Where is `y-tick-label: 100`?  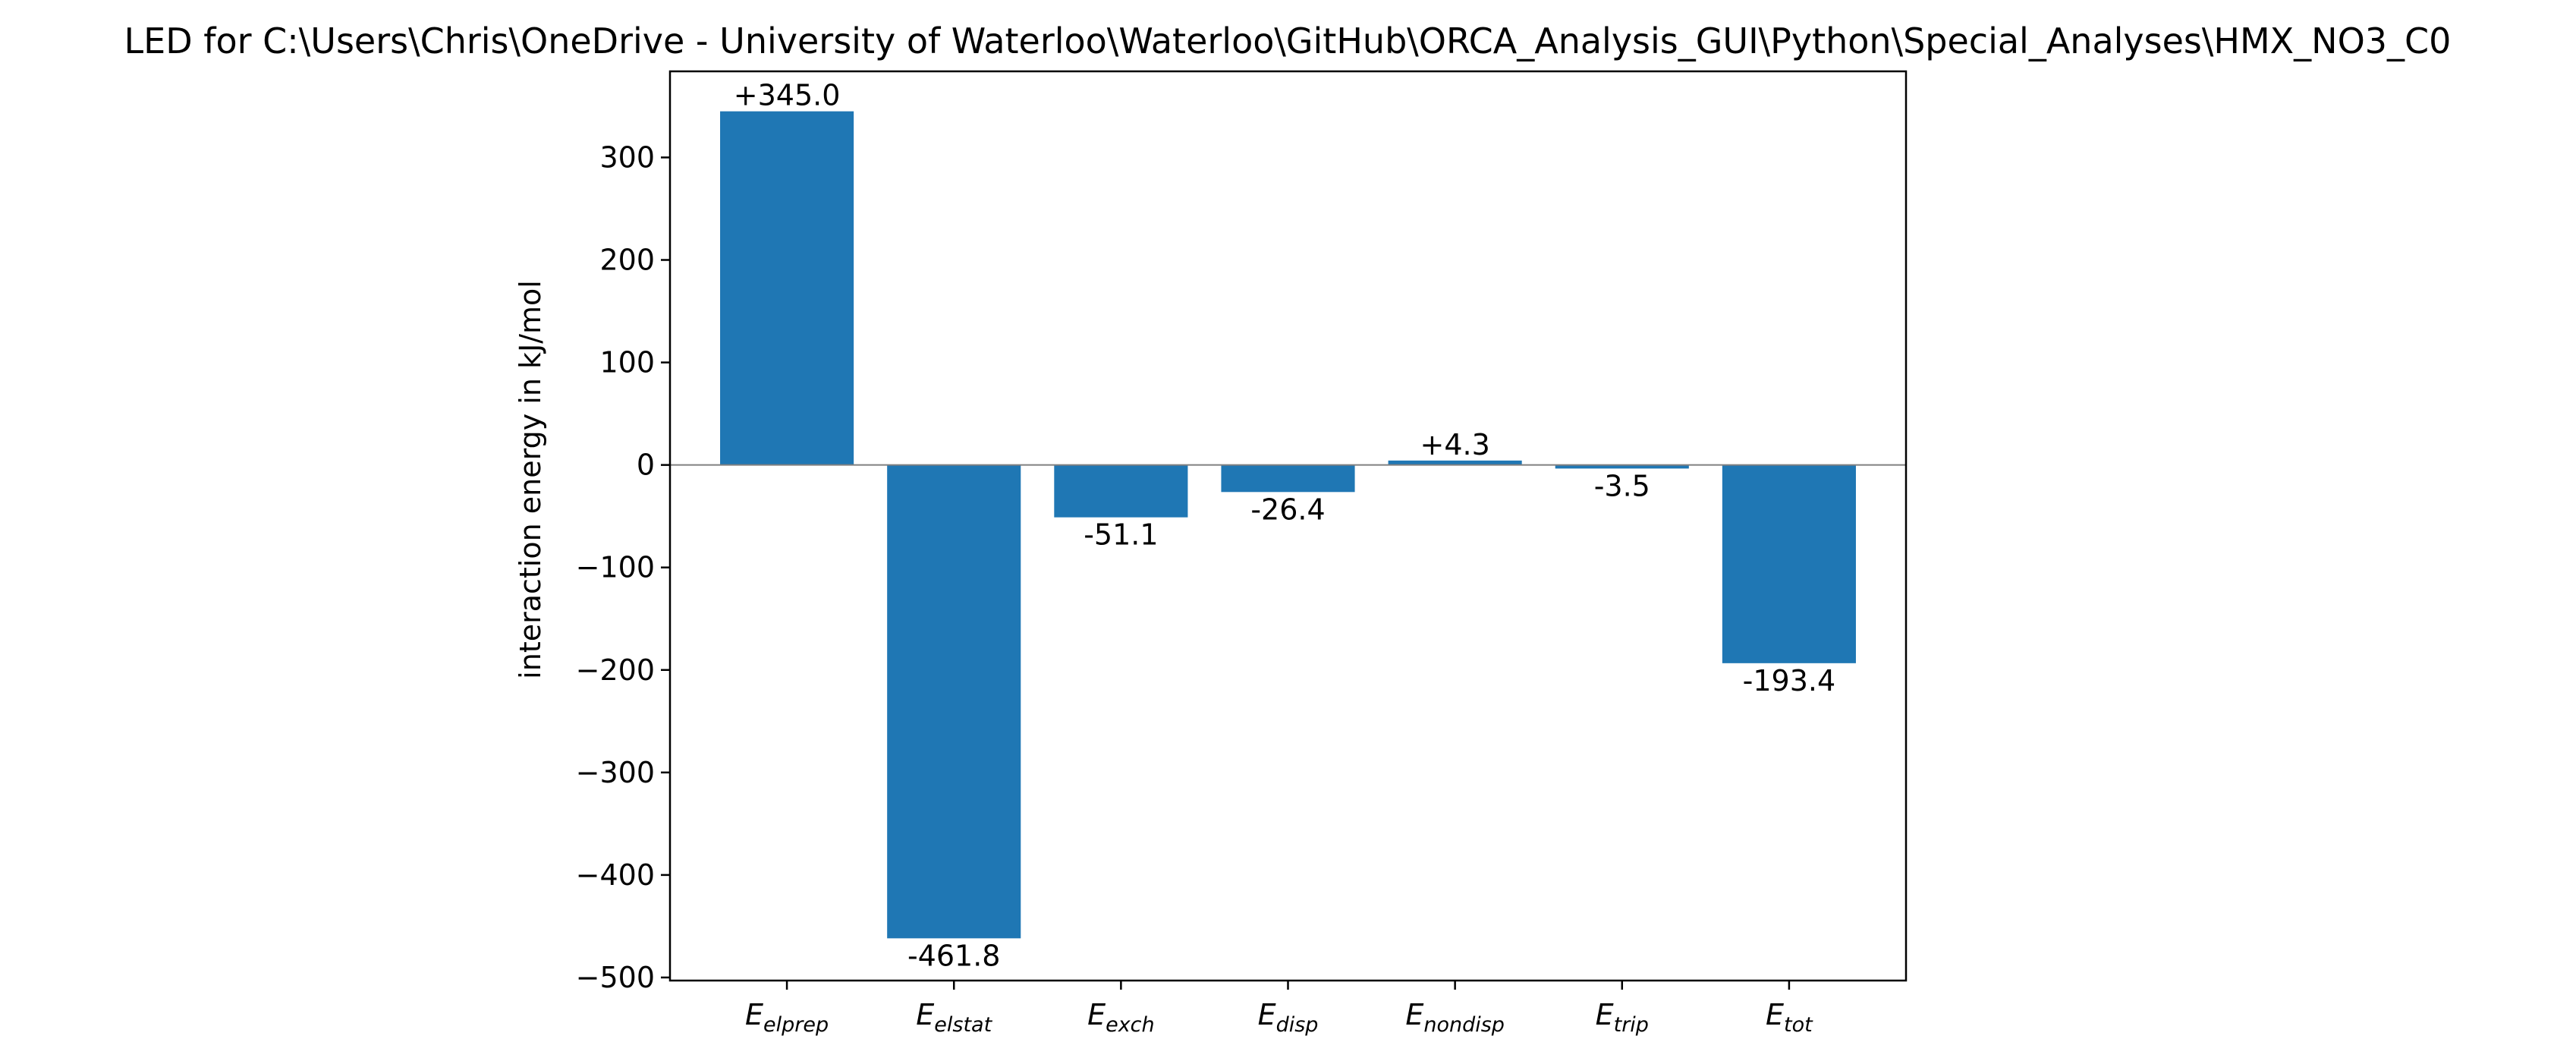 y-tick-label: 100 is located at coordinates (627, 362).